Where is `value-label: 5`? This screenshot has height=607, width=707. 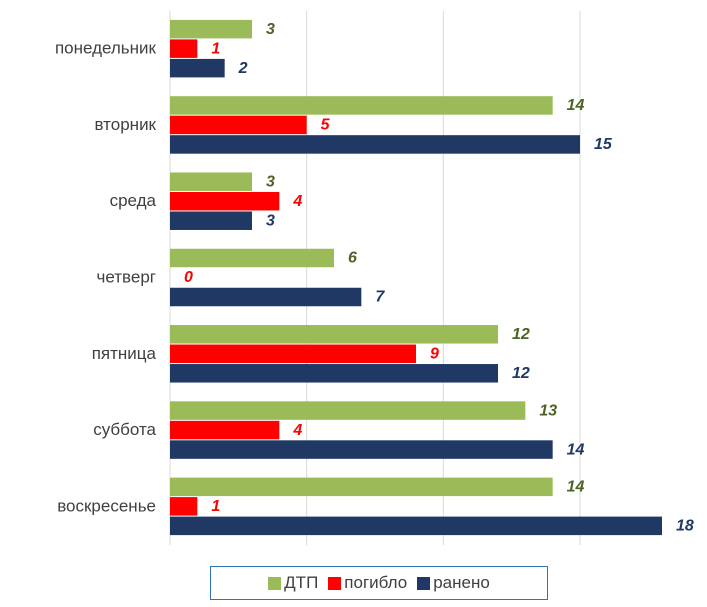 value-label: 5 is located at coordinates (326, 125).